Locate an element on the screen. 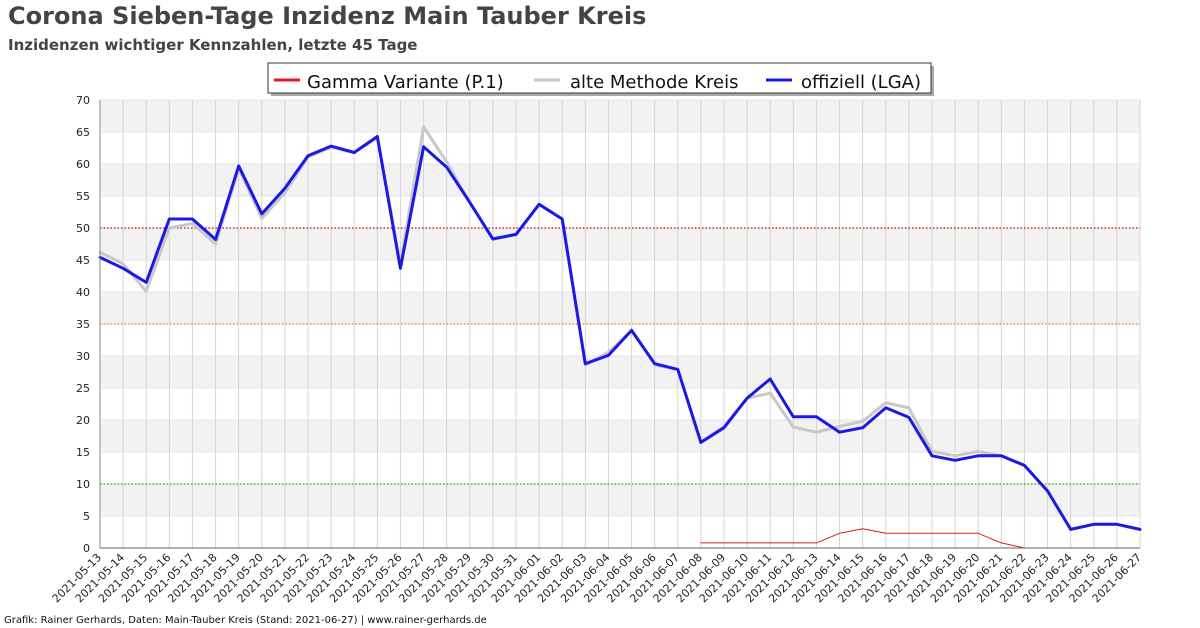 This screenshot has height=628, width=1200. y-axis-ticks: 0 5 10 15 20 25 30 35 40 45 50 55 60 65 70 is located at coordinates (83, 324).